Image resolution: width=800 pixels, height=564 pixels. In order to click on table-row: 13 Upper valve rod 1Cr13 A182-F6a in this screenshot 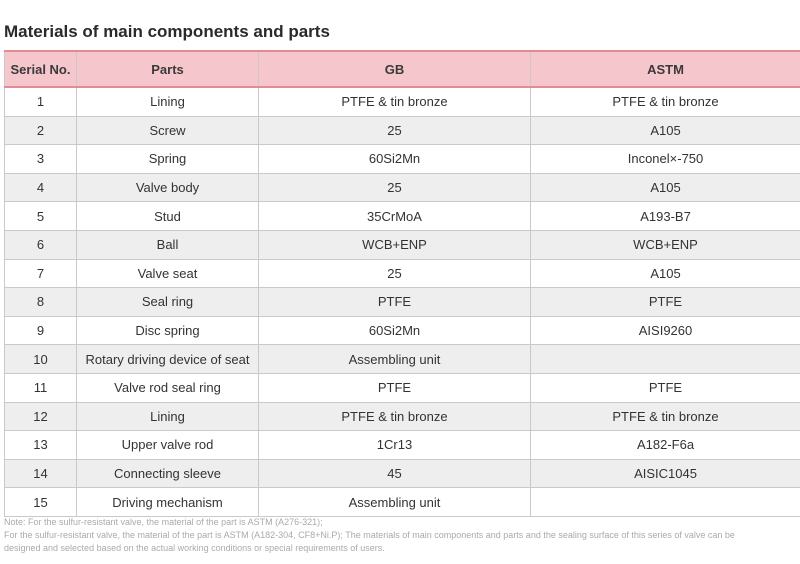, I will do `click(402, 445)`.